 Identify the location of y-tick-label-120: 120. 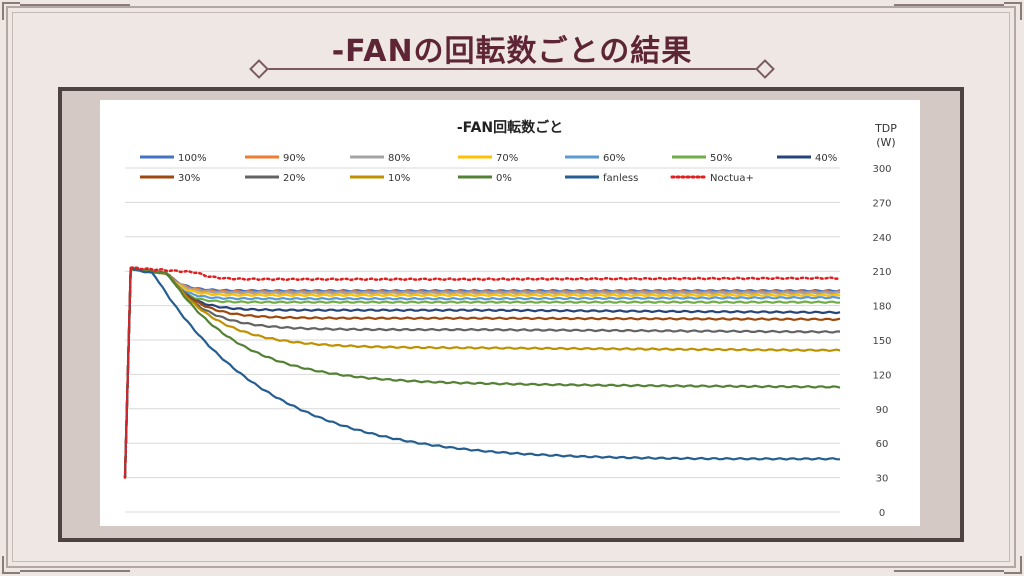
(881, 375).